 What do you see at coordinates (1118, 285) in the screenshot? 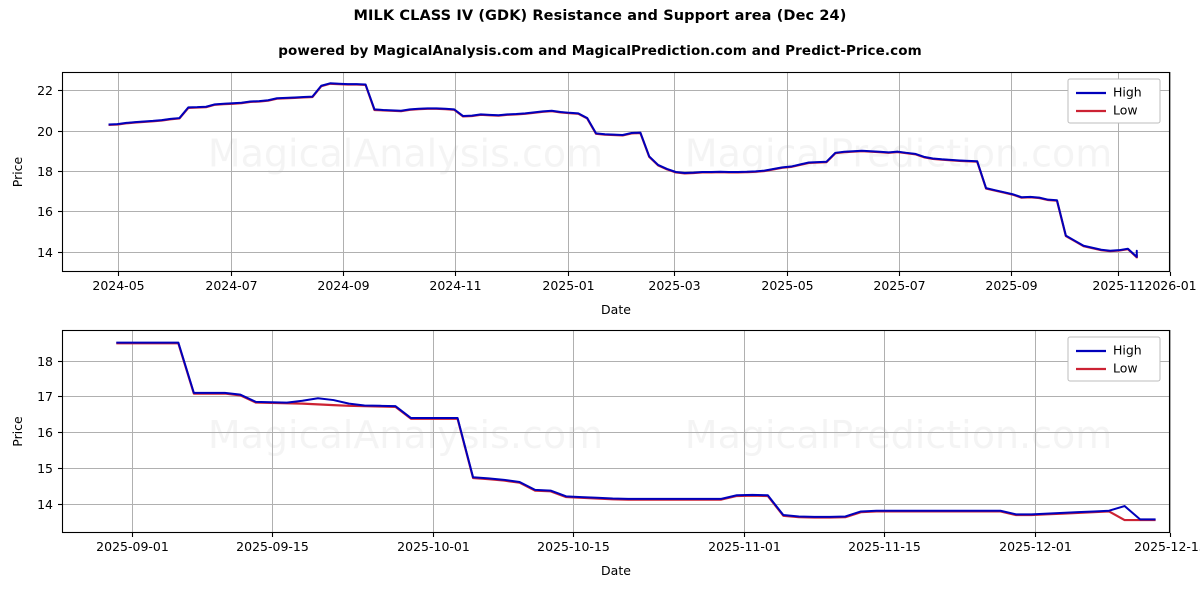
I see `x-tick-label: 2025-11` at bounding box center [1118, 285].